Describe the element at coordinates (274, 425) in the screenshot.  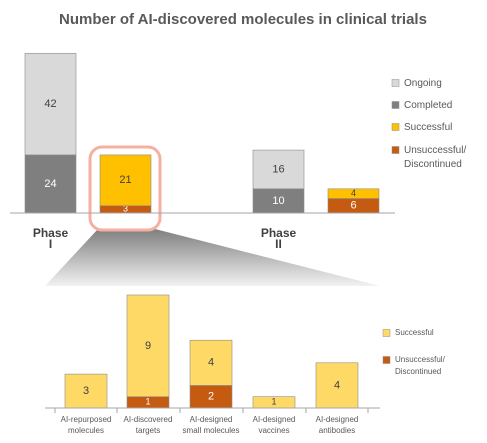
I see `x-tick-label: AI-designed vaccines` at that location.